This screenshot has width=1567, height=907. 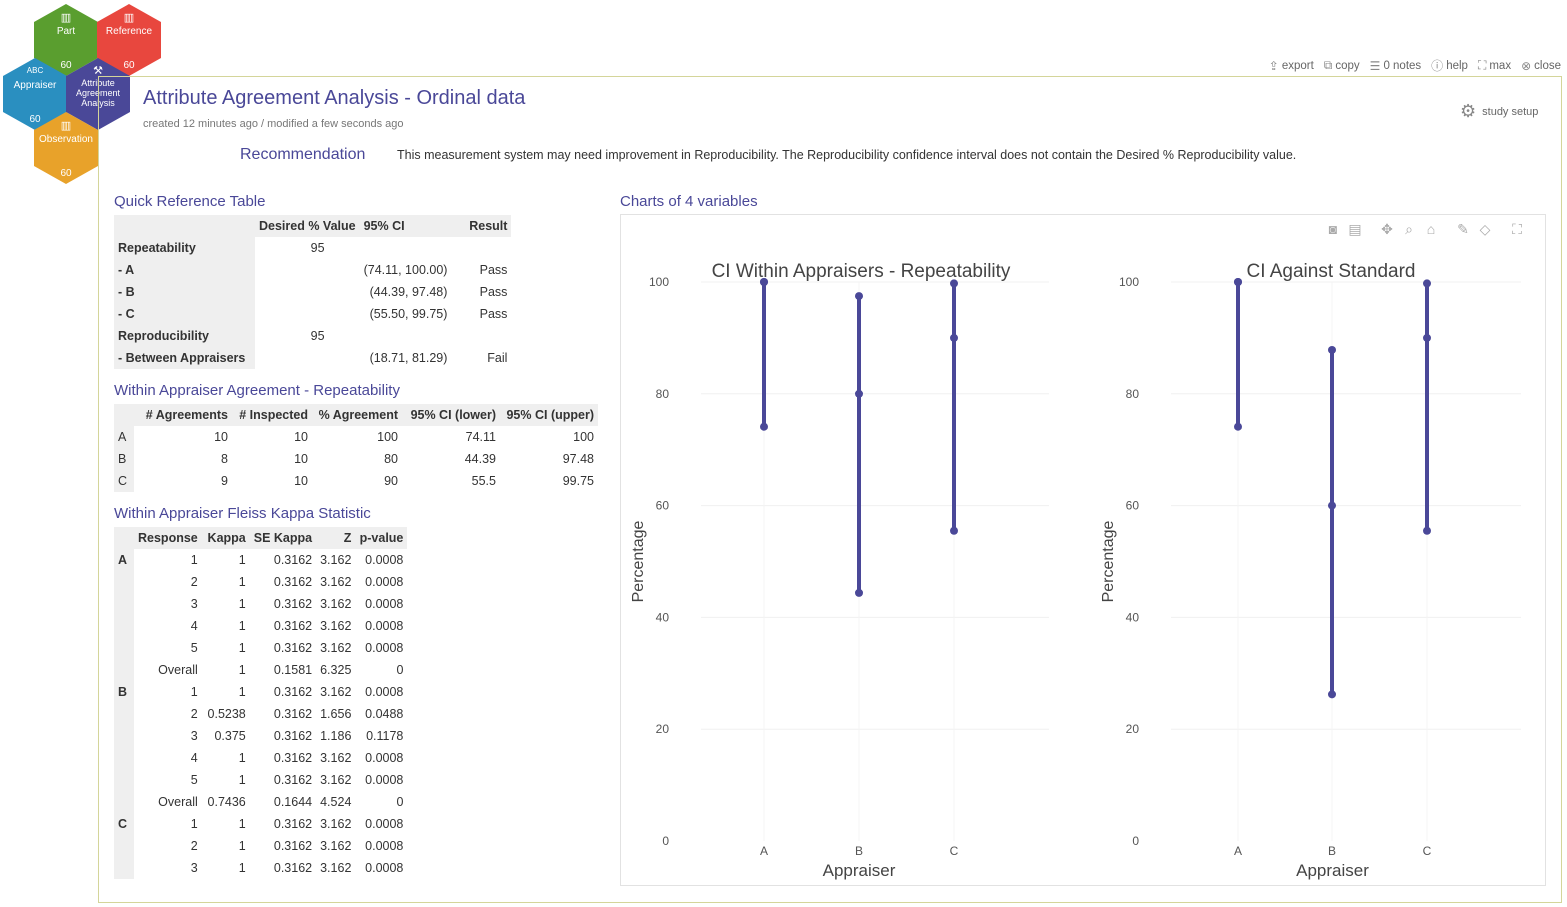 What do you see at coordinates (1409, 229) in the screenshot?
I see `zoom-icon: ⌕` at bounding box center [1409, 229].